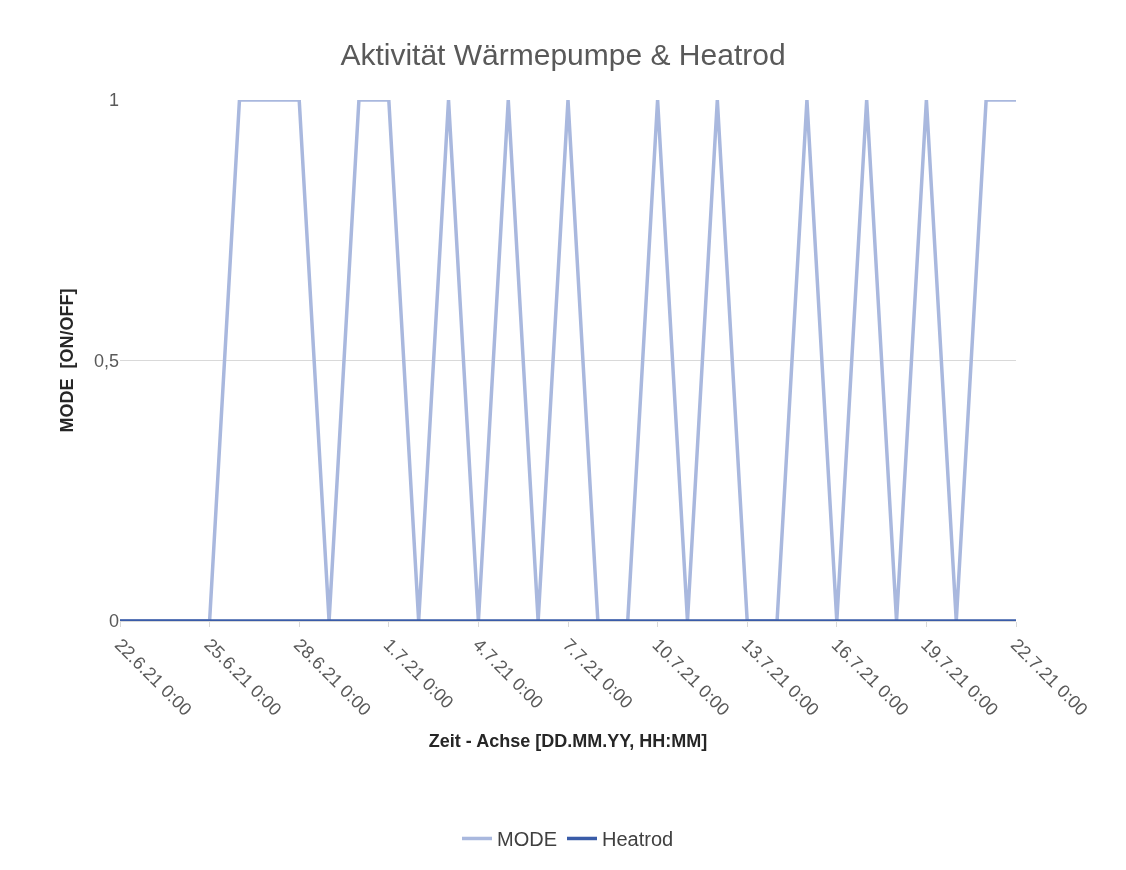  Describe the element at coordinates (106, 360) in the screenshot. I see `y-tick-label: 0,5` at that location.